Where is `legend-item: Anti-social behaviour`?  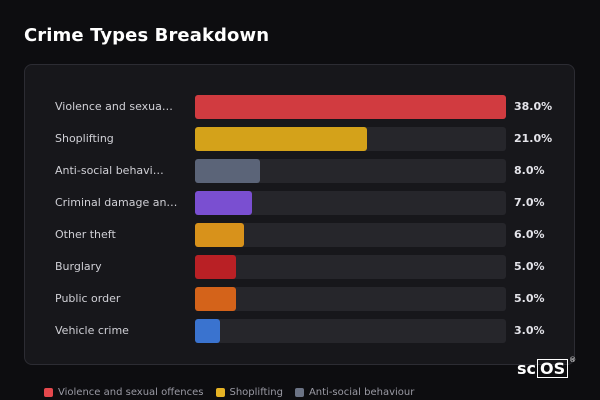
legend-item: Anti-social behaviour is located at coordinates (354, 392).